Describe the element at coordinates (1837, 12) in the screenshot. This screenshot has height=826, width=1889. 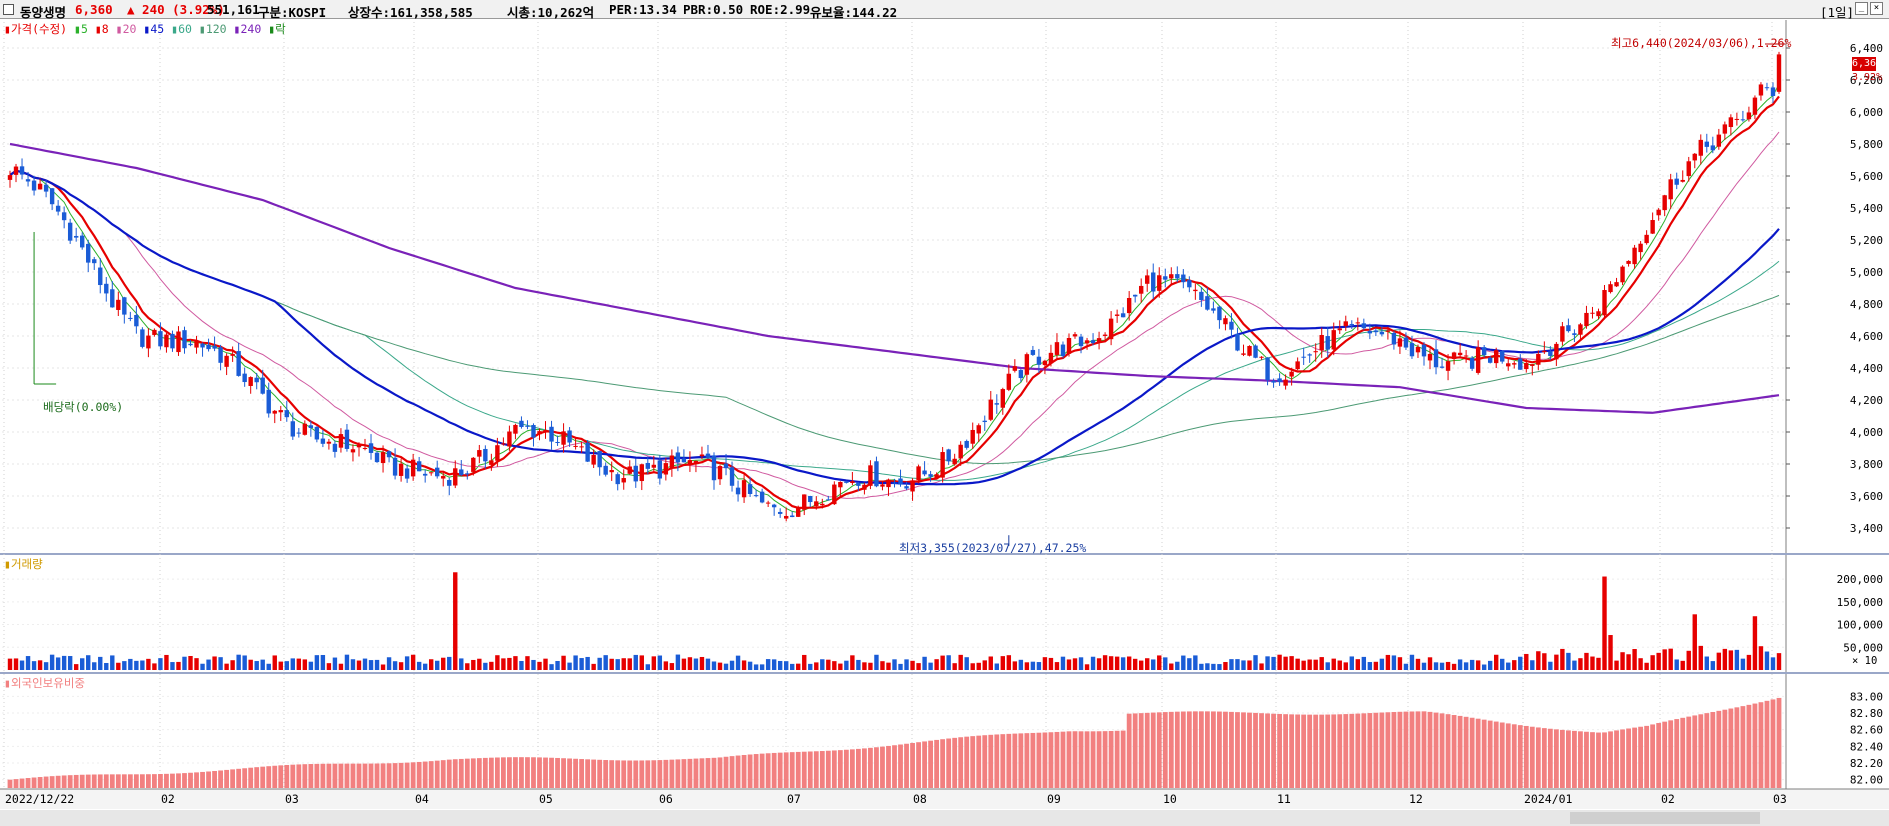
I see `period-selector: [1일]` at that location.